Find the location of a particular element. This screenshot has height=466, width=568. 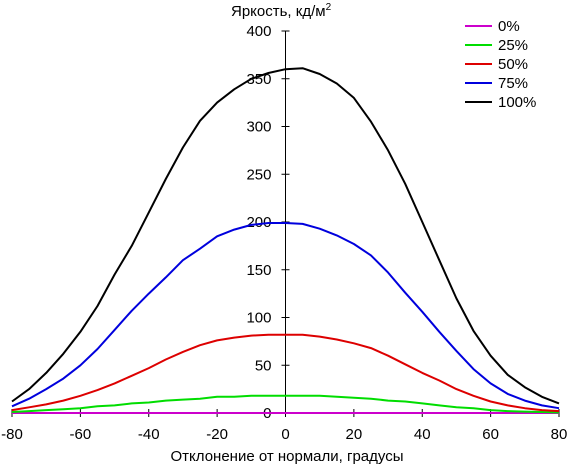

x-tick-label: -60 is located at coordinates (81, 434).